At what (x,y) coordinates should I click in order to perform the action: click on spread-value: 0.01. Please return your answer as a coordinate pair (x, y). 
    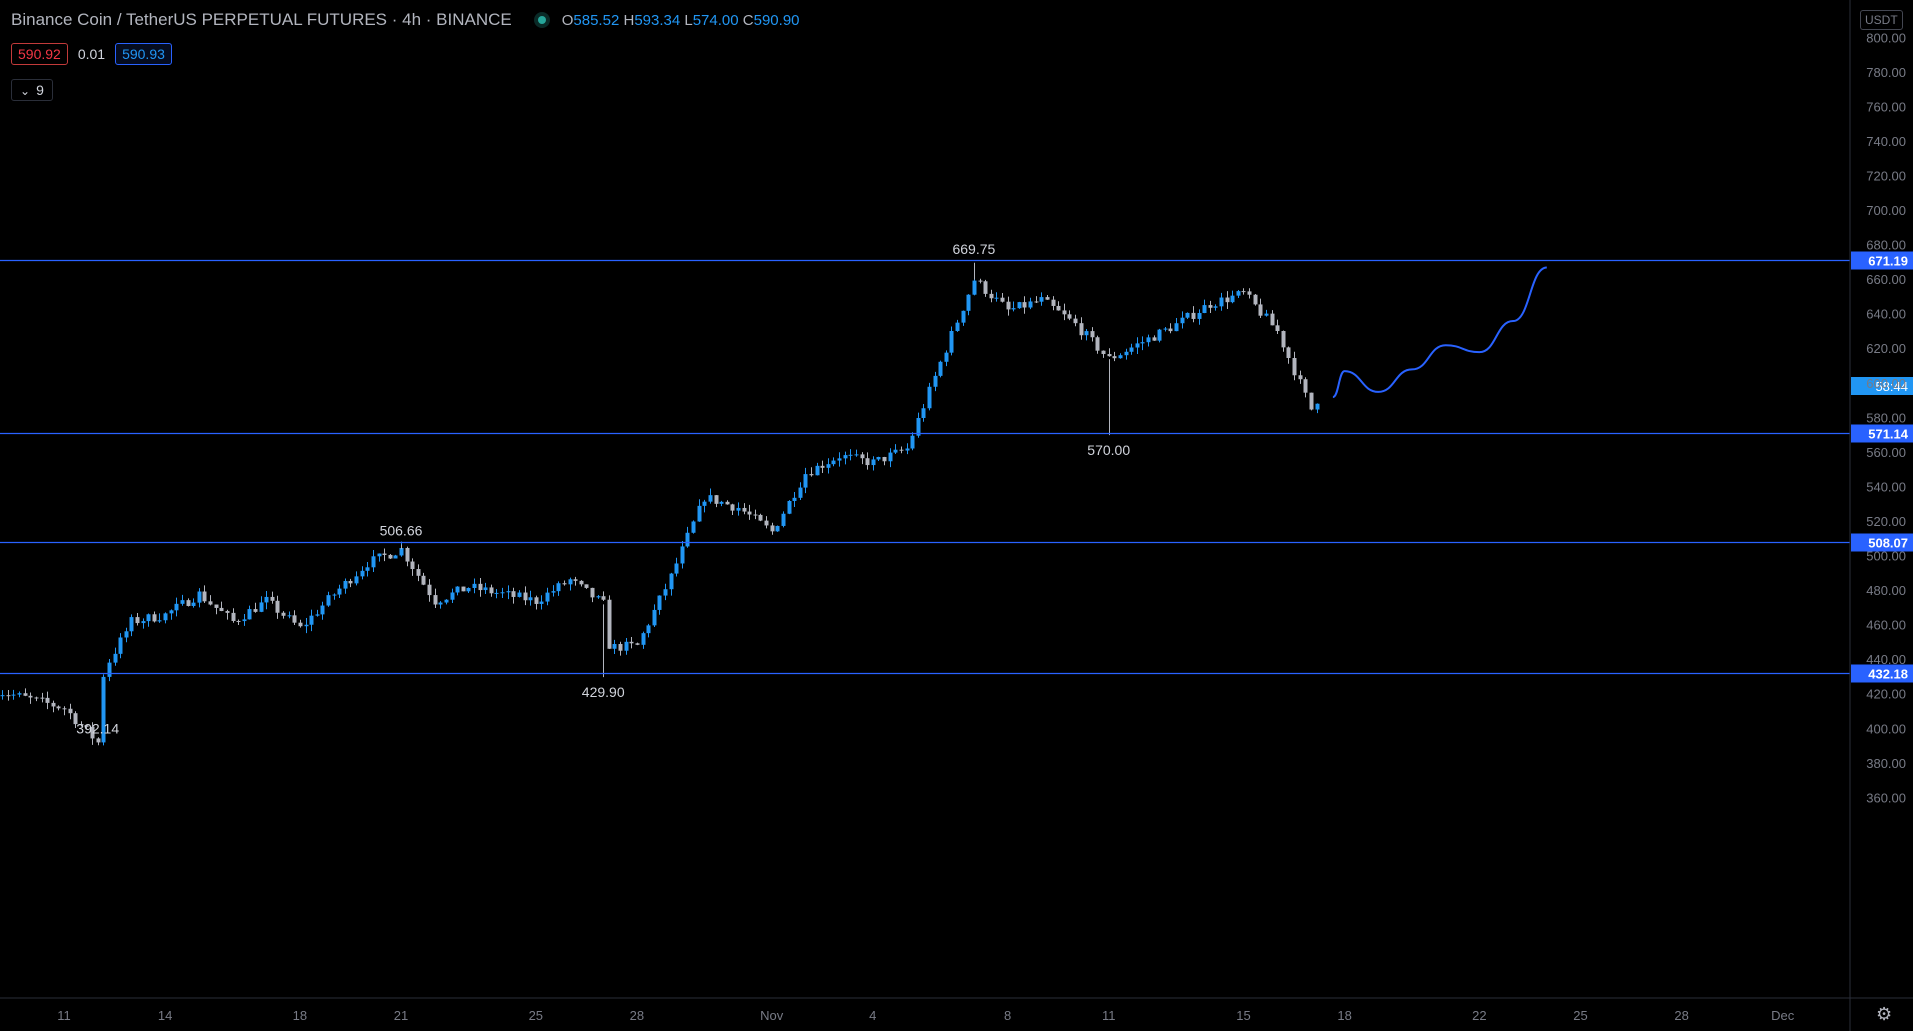
    Looking at the image, I should click on (91, 54).